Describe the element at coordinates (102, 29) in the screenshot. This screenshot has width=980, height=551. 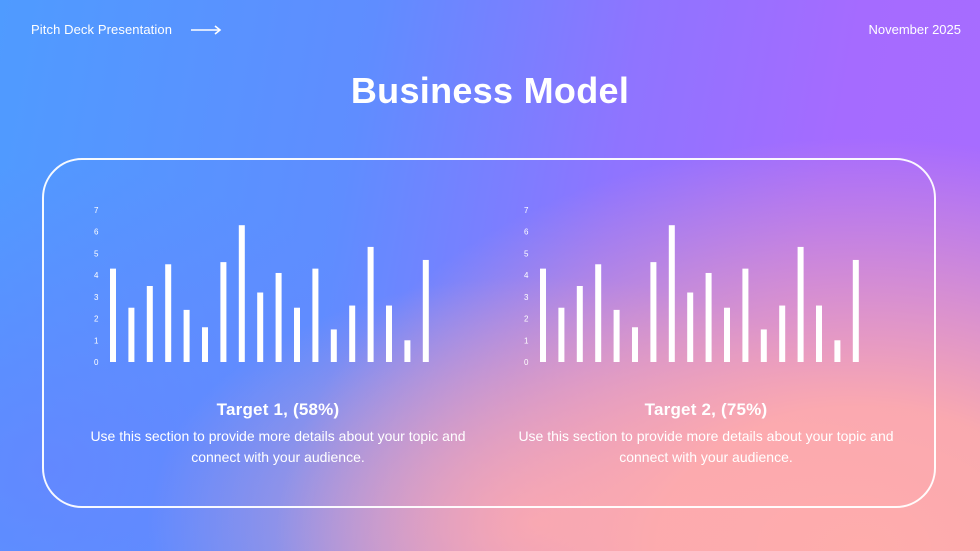
I see `deck-label: Pitch Deck Presentation` at that location.